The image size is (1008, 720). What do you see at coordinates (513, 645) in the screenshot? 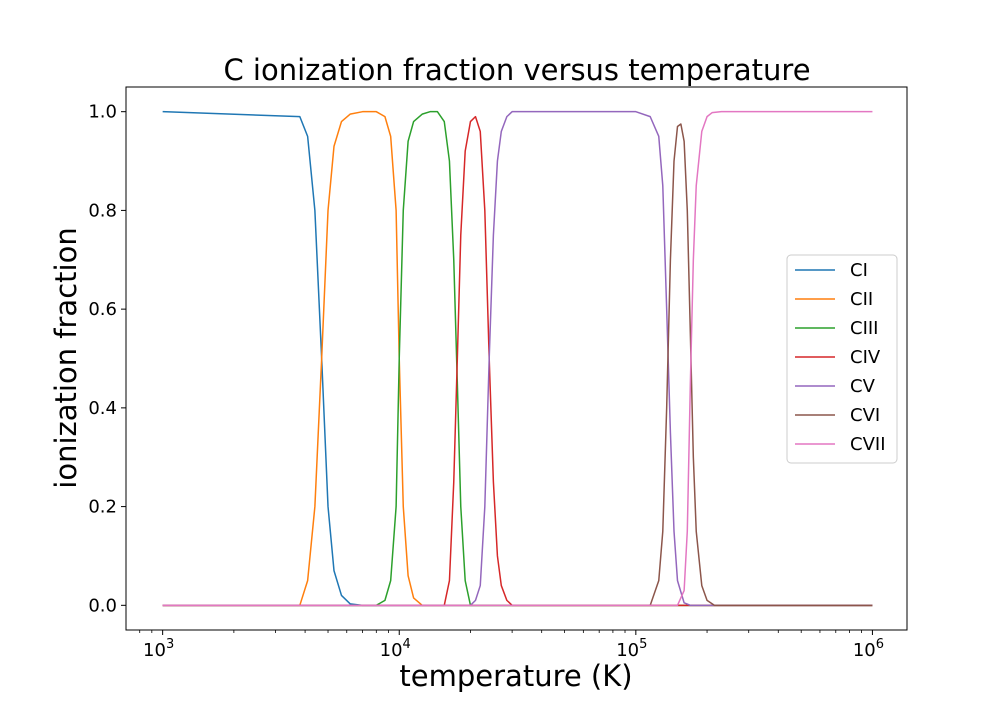
I see `x-axis: 10³ 10⁴ 10⁵ 10⁶` at bounding box center [513, 645].